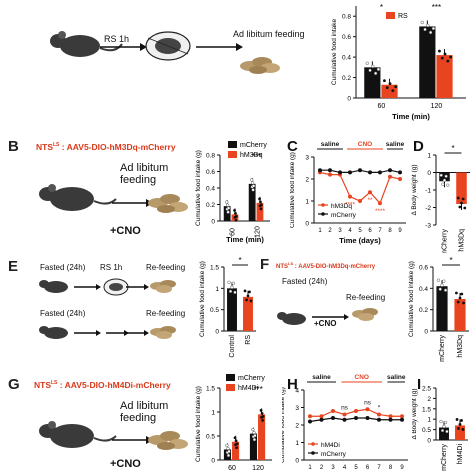 This screenshot has height=474, width=474. Describe the element at coordinates (334, 454) in the screenshot. I see `legend-label: mCherry` at that location.